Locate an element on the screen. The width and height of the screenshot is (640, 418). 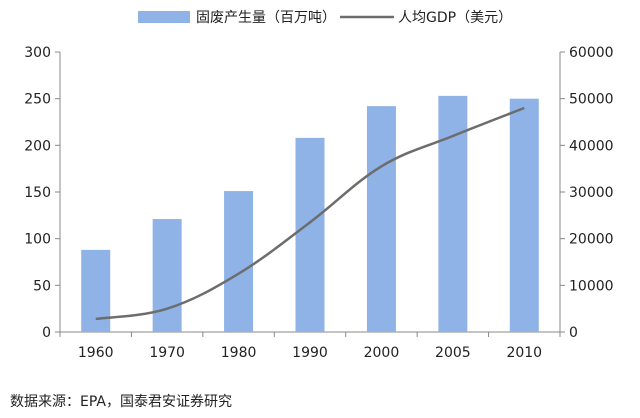
bar-2000 is located at coordinates (381, 219).